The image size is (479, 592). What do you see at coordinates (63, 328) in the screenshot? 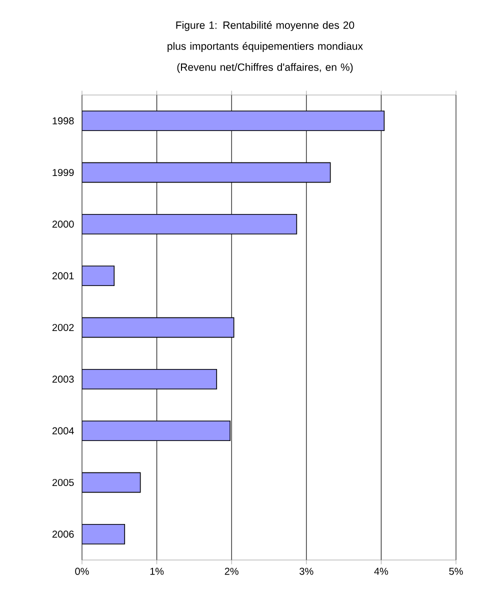
I see `y-tick-label: 2002` at bounding box center [63, 328].